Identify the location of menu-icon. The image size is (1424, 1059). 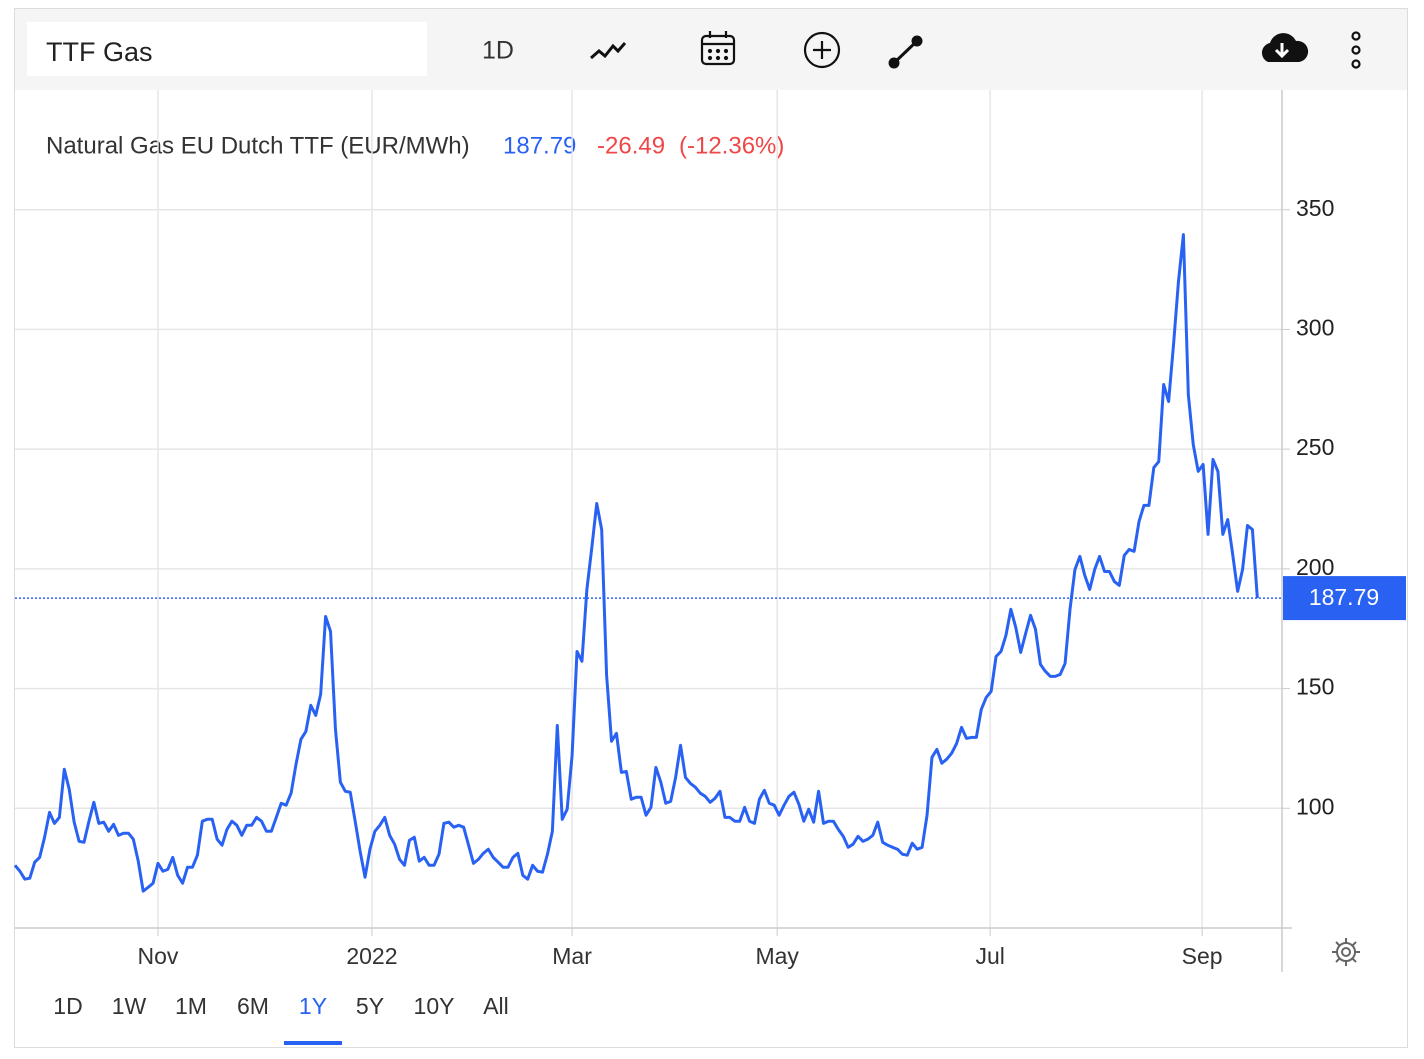
(1356, 50).